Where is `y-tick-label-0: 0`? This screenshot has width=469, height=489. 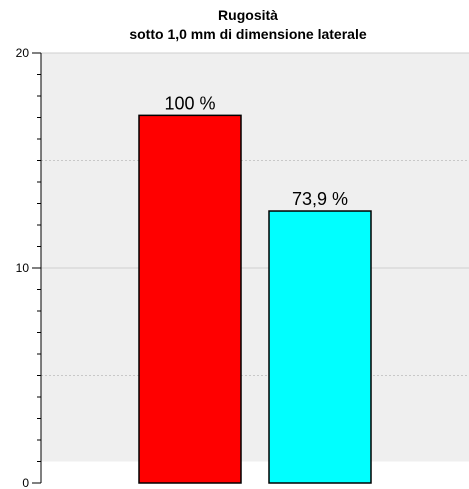 y-tick-label-0: 0 is located at coordinates (25, 482).